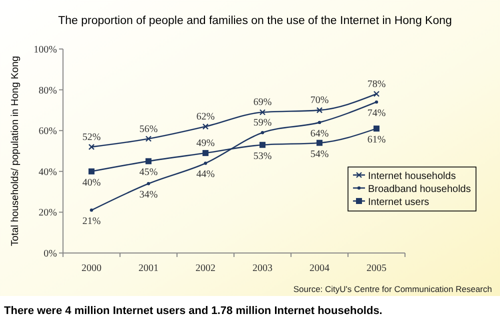  Describe the element at coordinates (193, 311) in the screenshot. I see `text: There were 4 million Internet users and 1.78 million Internet households.` at that location.